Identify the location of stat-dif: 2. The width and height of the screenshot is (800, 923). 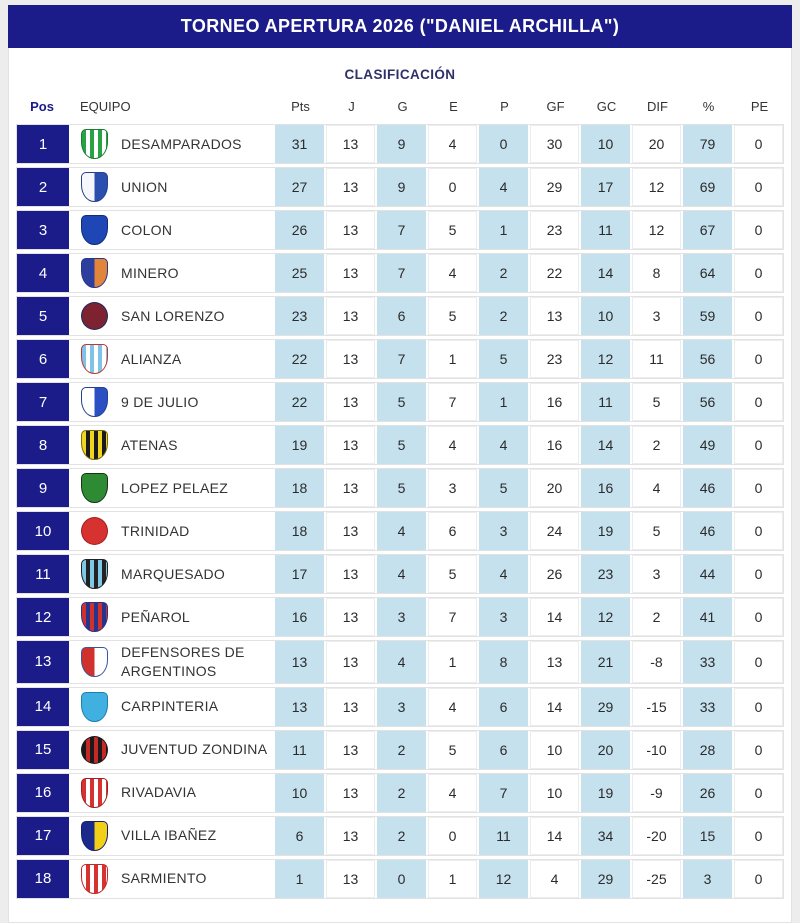
(656, 445).